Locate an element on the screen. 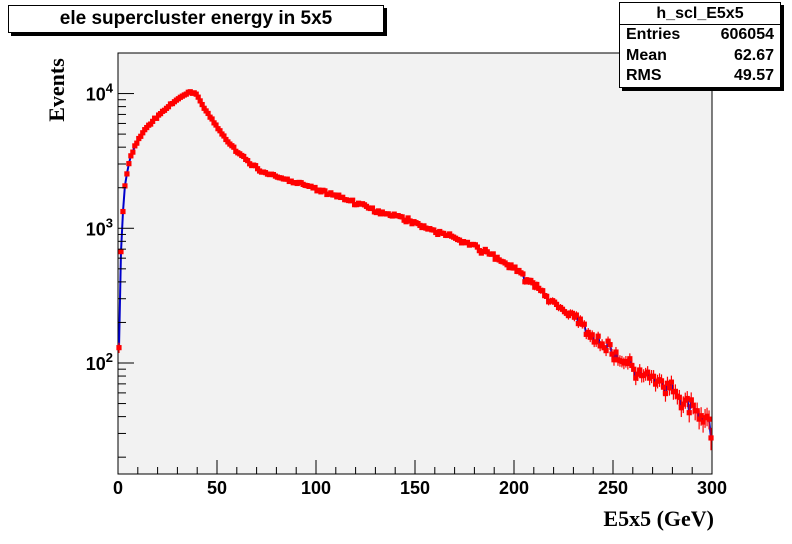 Image resolution: width=792 pixels, height=544 pixels. x-tick-label: 100 is located at coordinates (316, 488).